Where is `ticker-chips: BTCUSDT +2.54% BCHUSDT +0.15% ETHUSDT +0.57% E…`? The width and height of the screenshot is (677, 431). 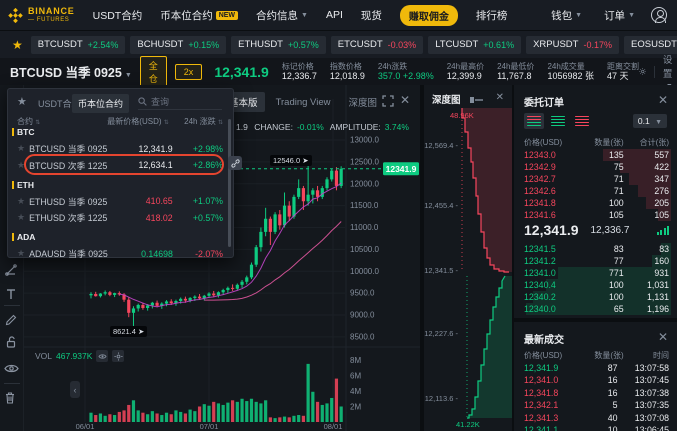 ticker-chips: BTCUSDT +2.54% BCHUSDT +0.15% ETHUSDT +0.57% E… is located at coordinates (353, 44).